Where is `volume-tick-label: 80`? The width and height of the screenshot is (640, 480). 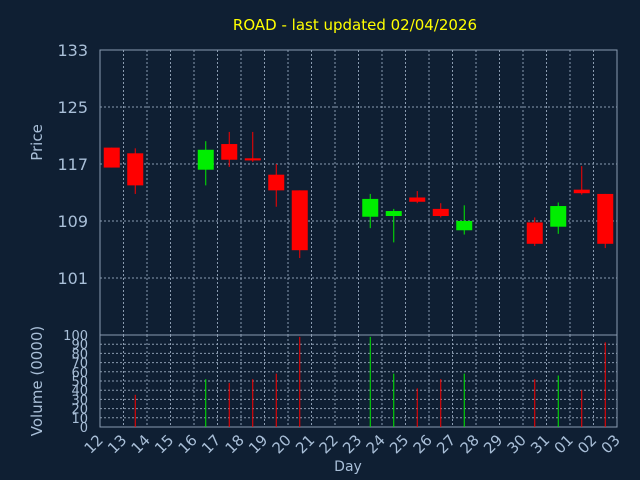
volume-tick-label: 80 is located at coordinates (79, 354).